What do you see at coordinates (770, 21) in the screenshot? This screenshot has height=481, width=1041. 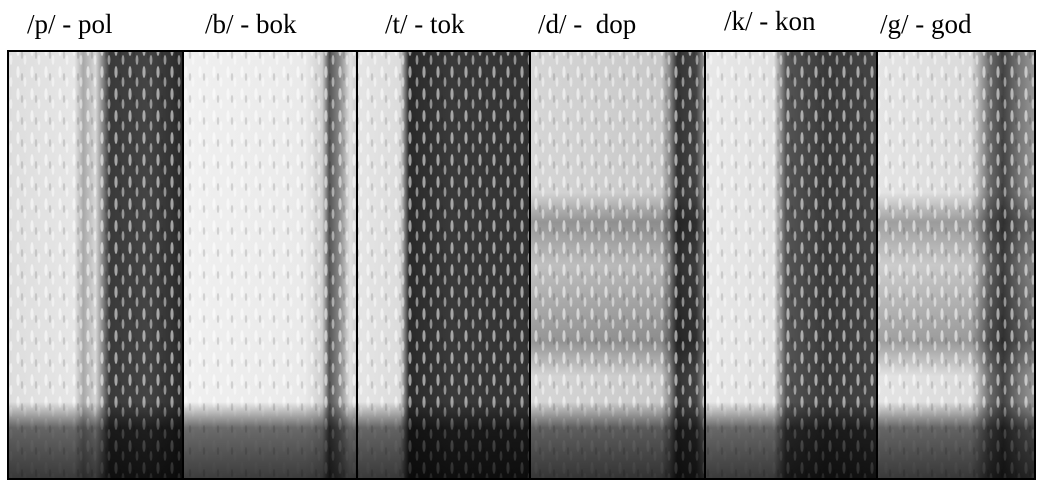 I see `panel-label: /k/ - kon` at bounding box center [770, 21].